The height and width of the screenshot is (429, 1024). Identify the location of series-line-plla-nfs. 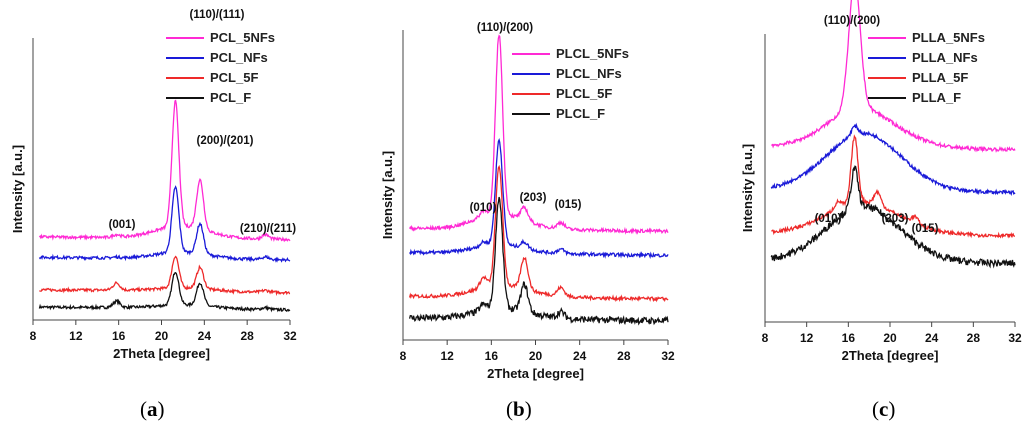
(893, 159).